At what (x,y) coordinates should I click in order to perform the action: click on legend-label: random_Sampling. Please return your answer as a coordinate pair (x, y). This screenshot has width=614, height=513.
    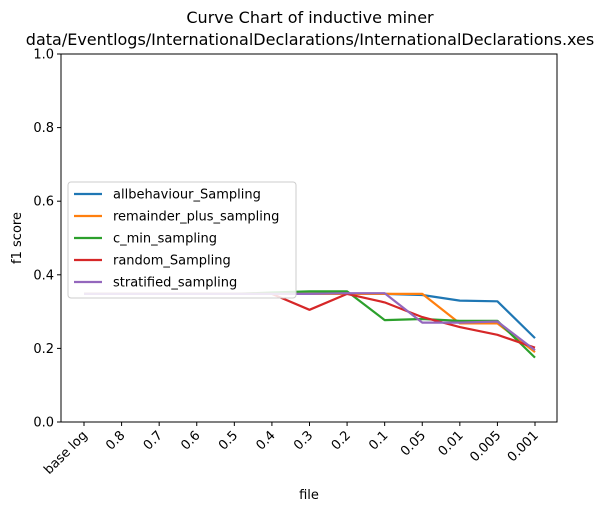
    Looking at the image, I should click on (172, 261).